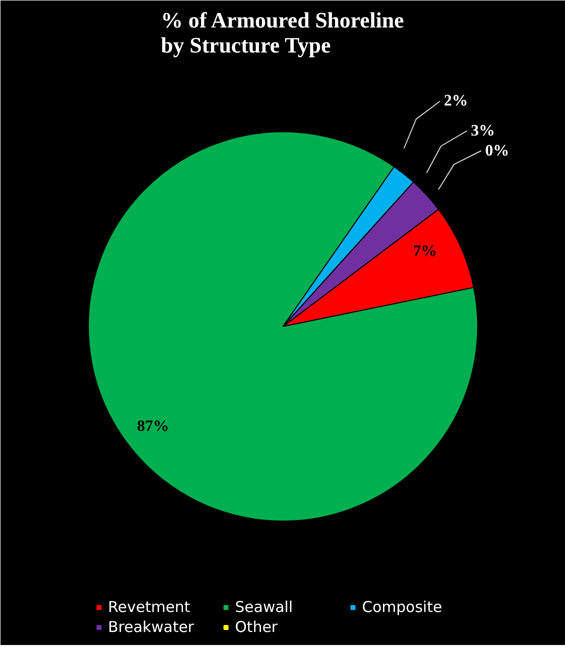  I want to click on chart-title: % of Armoured Shoreline by Structure Type, so click(282, 33).